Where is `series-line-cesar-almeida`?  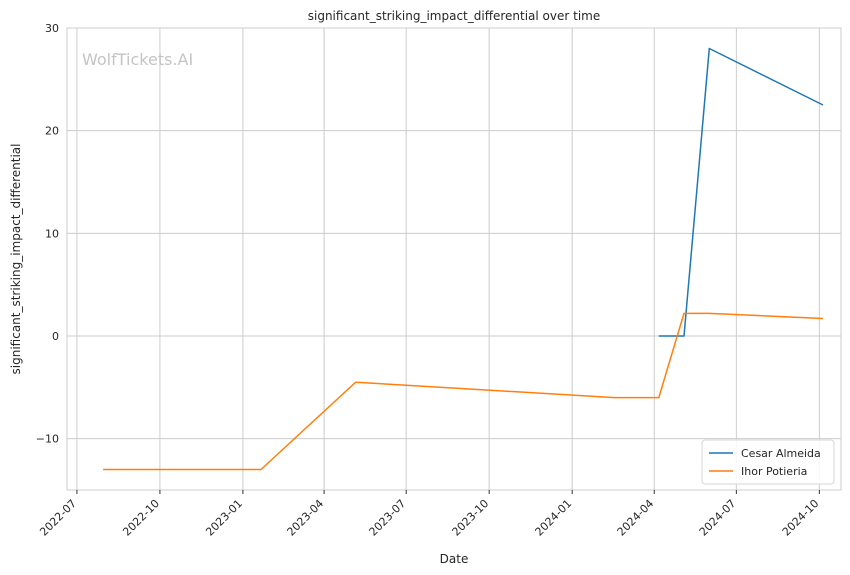 series-line-cesar-almeida is located at coordinates (741, 192).